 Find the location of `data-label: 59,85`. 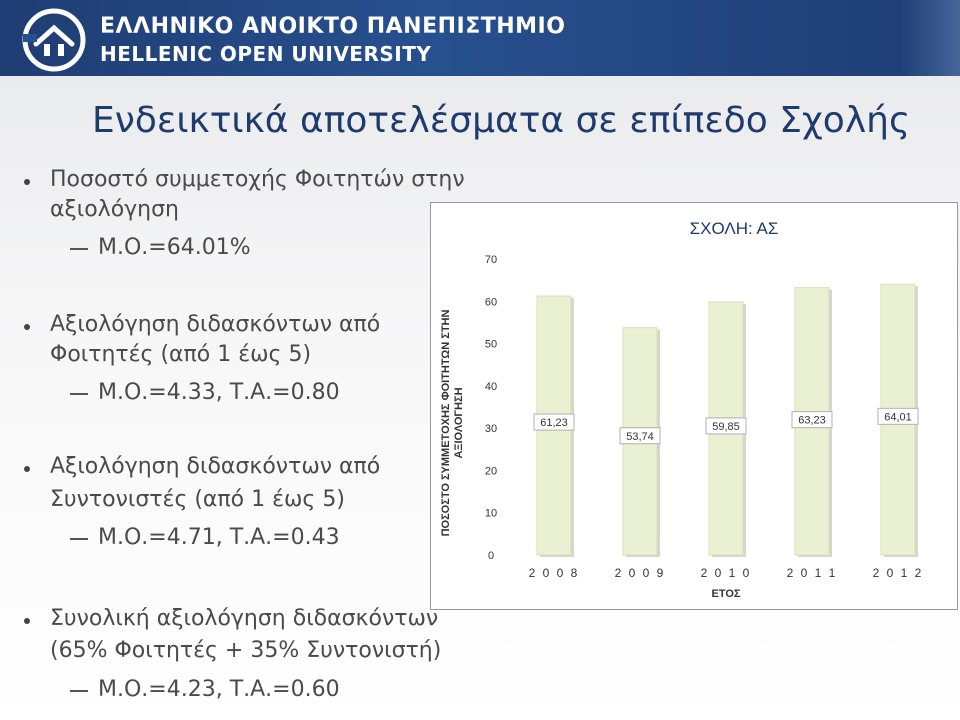

data-label: 59,85 is located at coordinates (726, 427).